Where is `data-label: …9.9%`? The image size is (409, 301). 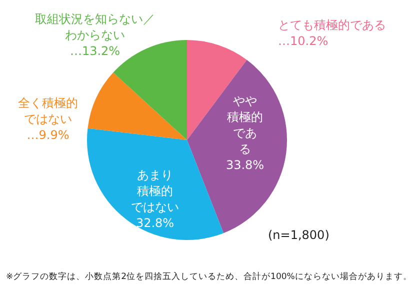 data-label: …9.9% is located at coordinates (48, 135).